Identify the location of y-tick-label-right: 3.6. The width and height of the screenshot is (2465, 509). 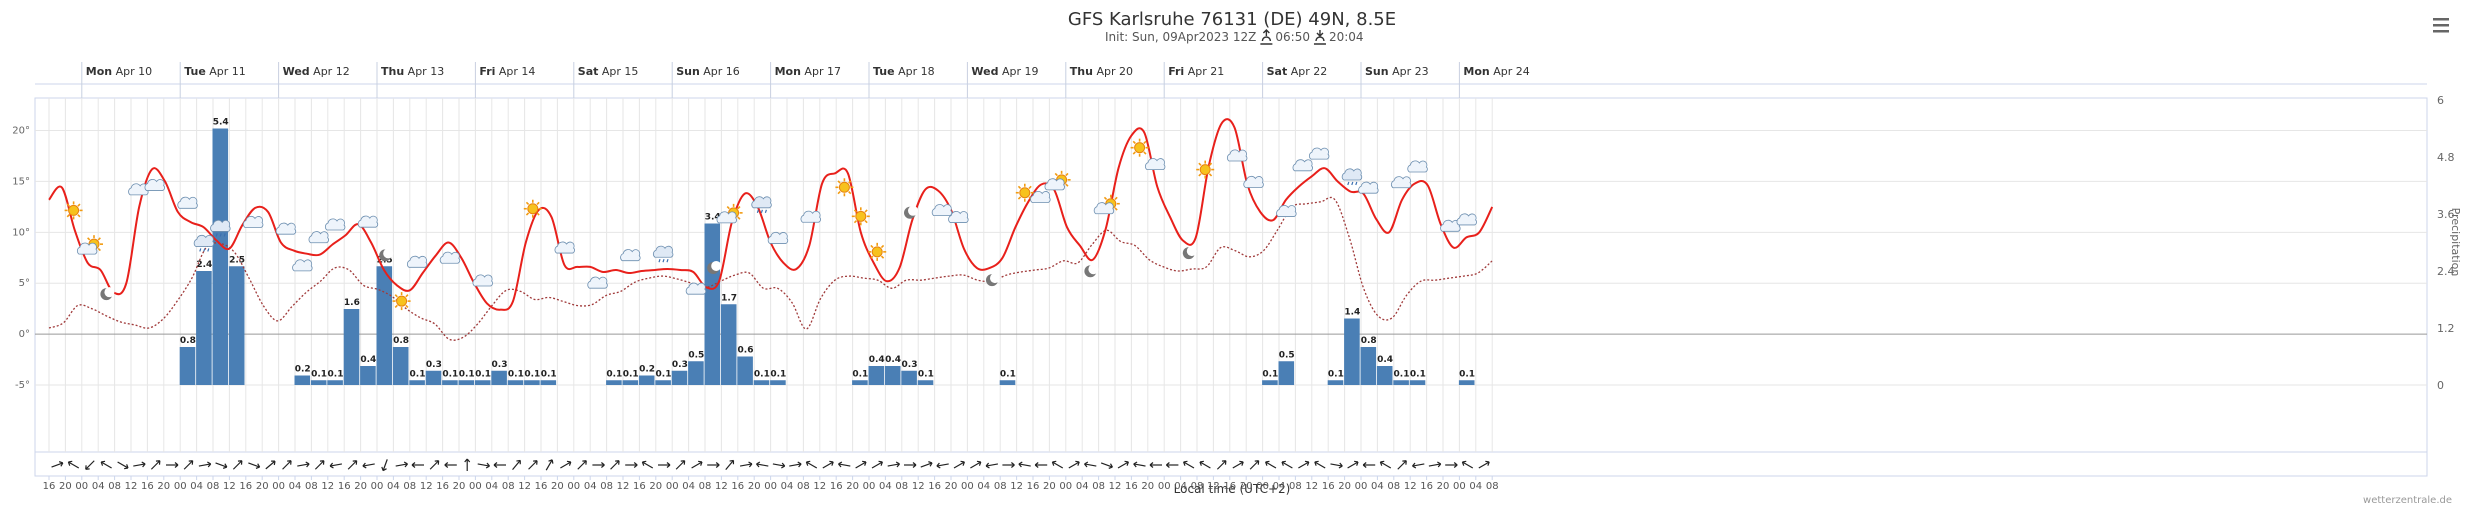
(2446, 214).